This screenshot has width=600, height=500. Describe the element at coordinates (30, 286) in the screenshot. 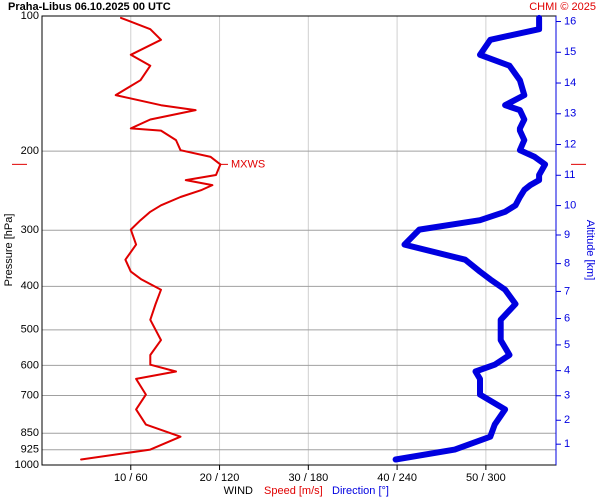

I see `y-tick-label: 400` at that location.